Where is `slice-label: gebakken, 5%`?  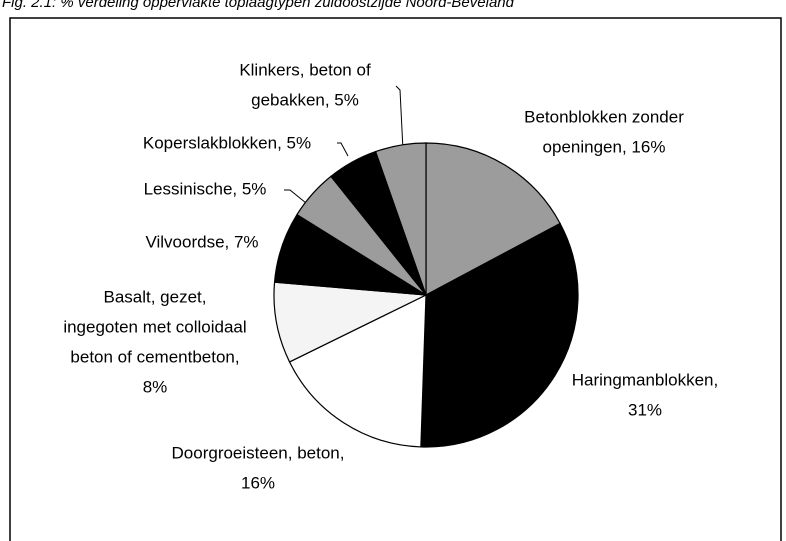
slice-label: gebakken, 5% is located at coordinates (305, 99).